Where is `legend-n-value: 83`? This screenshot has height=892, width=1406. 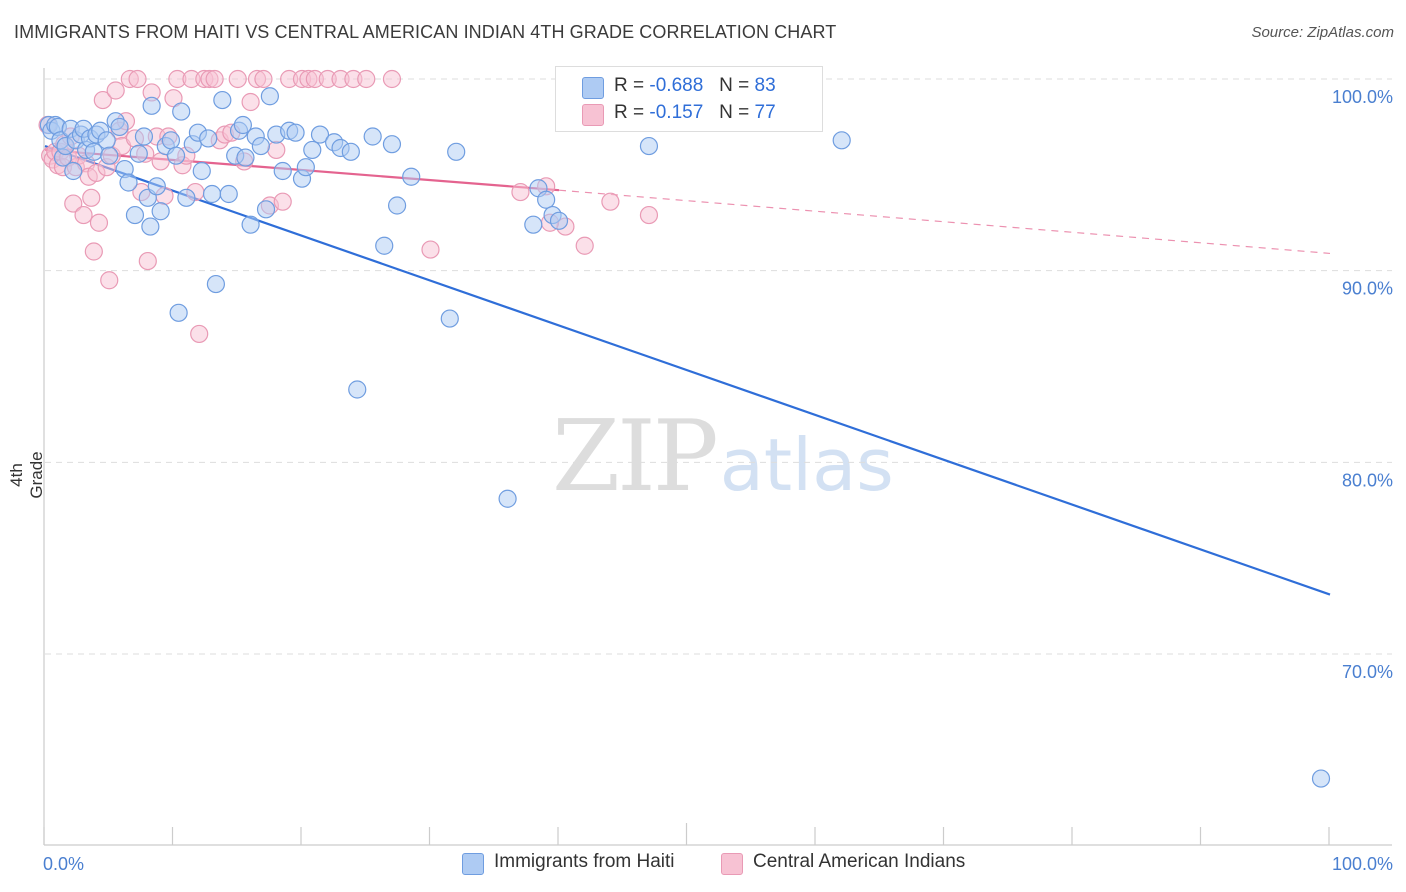
legend-n-value: 83 is located at coordinates (765, 85).